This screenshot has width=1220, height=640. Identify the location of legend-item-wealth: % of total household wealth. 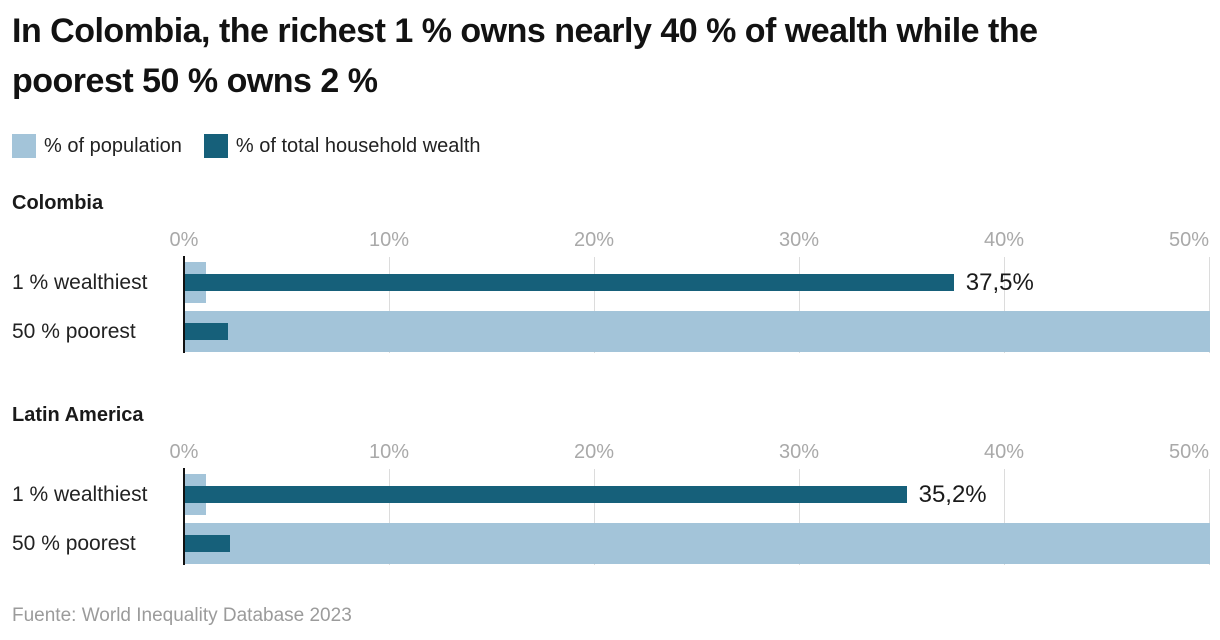
(342, 146).